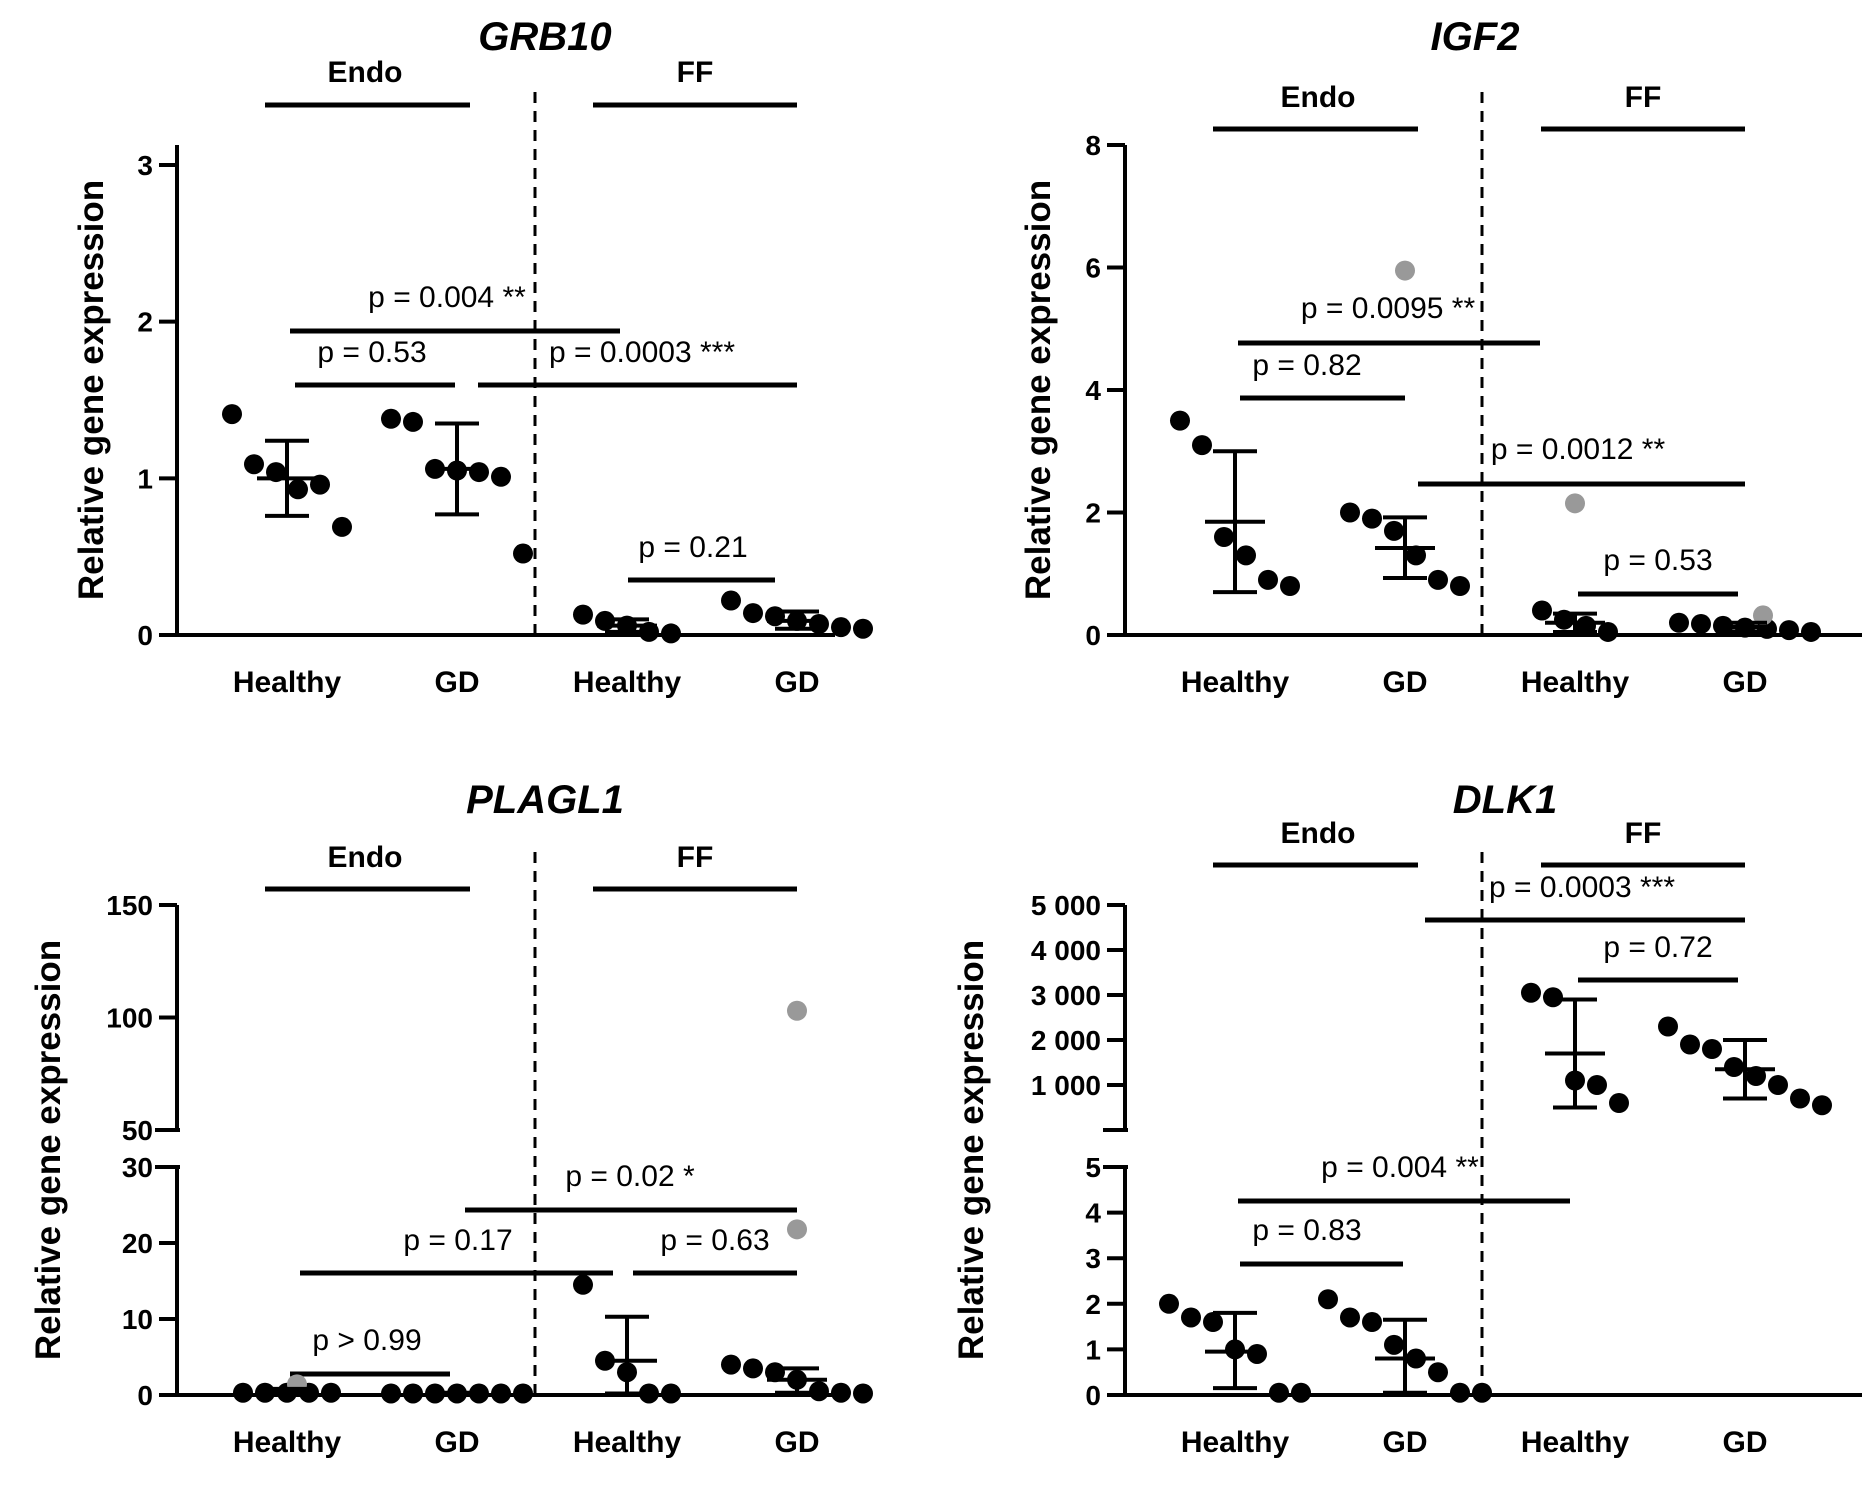 This screenshot has height=1485, width=1862. What do you see at coordinates (1066, 1085) in the screenshot?
I see `y-tick-label: 1 000` at bounding box center [1066, 1085].